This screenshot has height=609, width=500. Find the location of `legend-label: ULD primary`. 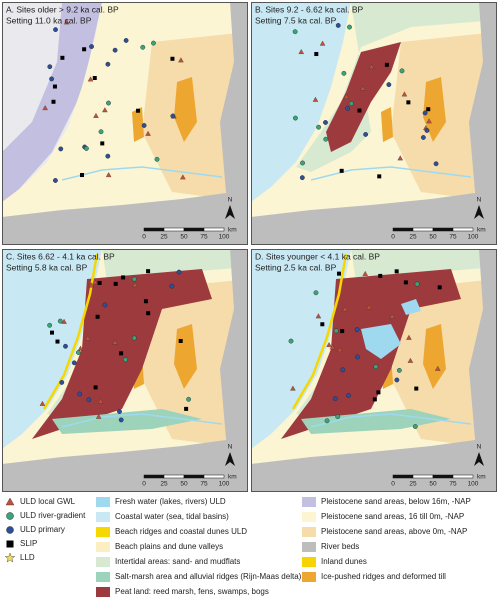

legend-label: ULD primary is located at coordinates (42, 529).